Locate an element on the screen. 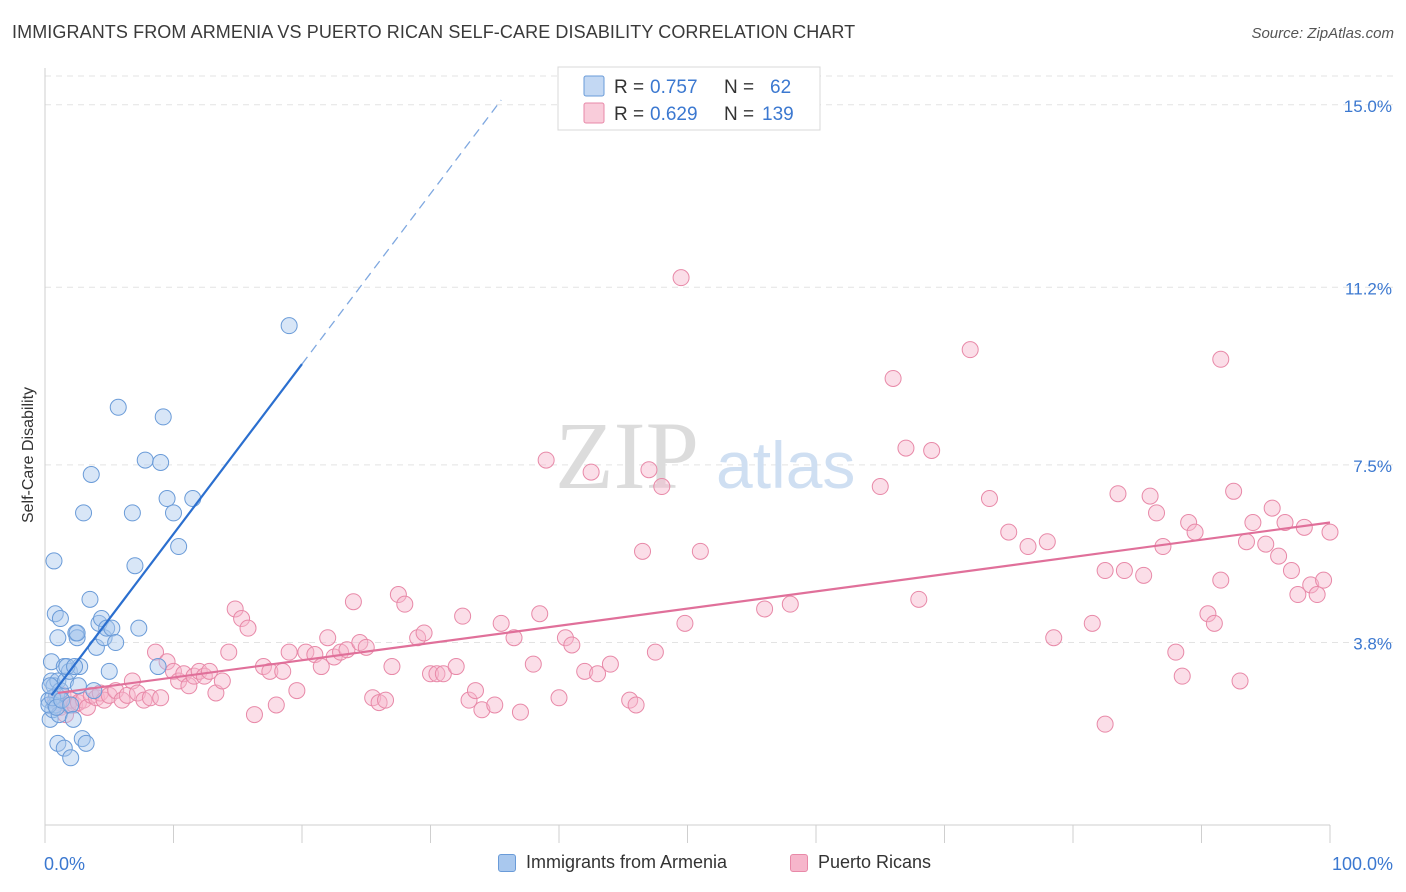 The height and width of the screenshot is (892, 1406). series-immigrants-from-armenia is located at coordinates (169, 542).